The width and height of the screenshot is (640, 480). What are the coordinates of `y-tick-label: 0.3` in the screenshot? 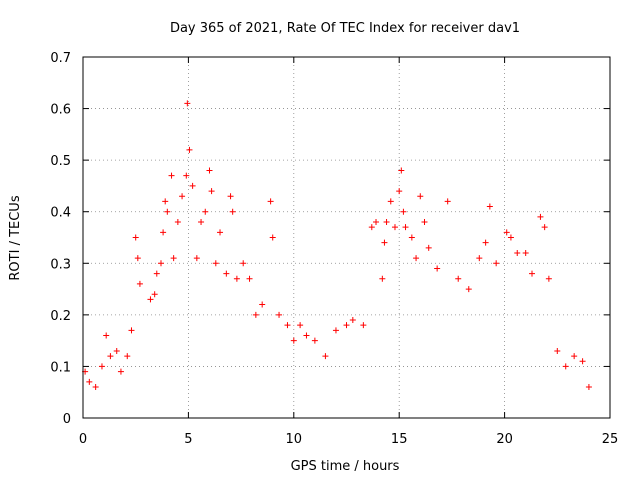 It's located at (60, 264).